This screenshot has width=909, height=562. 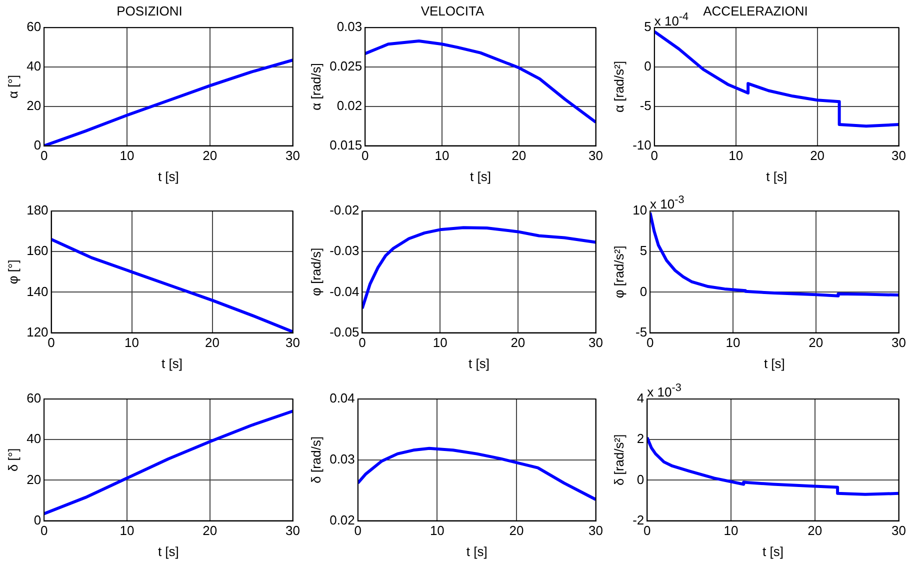 What do you see at coordinates (638, 520) in the screenshot?
I see `y-tick-label: -2` at bounding box center [638, 520].